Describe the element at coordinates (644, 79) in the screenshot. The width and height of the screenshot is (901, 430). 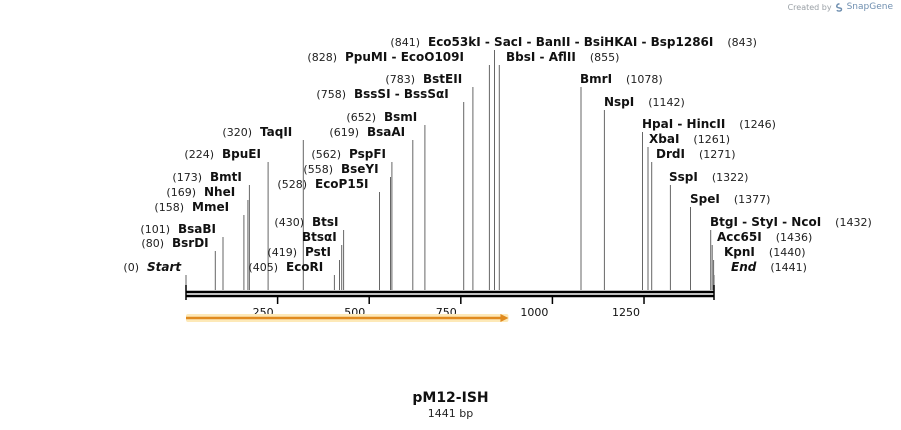
I see `site-pos-right-bmri: (1078)` at that location.